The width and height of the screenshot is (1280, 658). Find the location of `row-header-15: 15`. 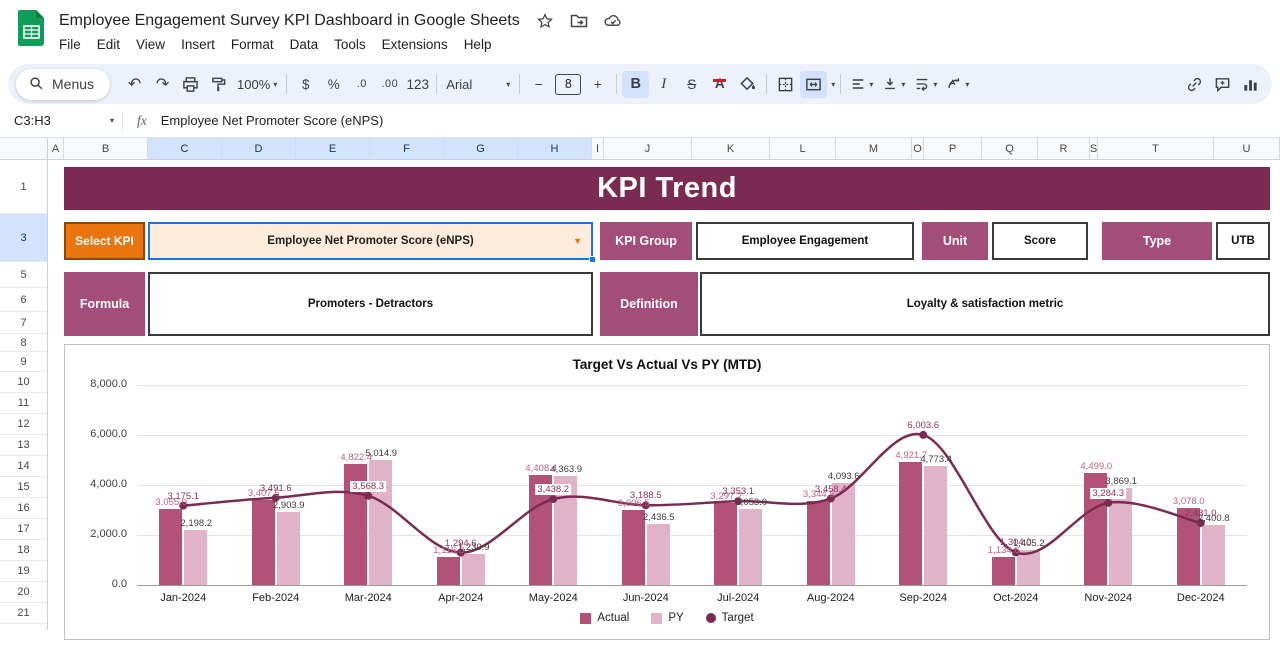

row-header-15: 15 is located at coordinates (23, 487).